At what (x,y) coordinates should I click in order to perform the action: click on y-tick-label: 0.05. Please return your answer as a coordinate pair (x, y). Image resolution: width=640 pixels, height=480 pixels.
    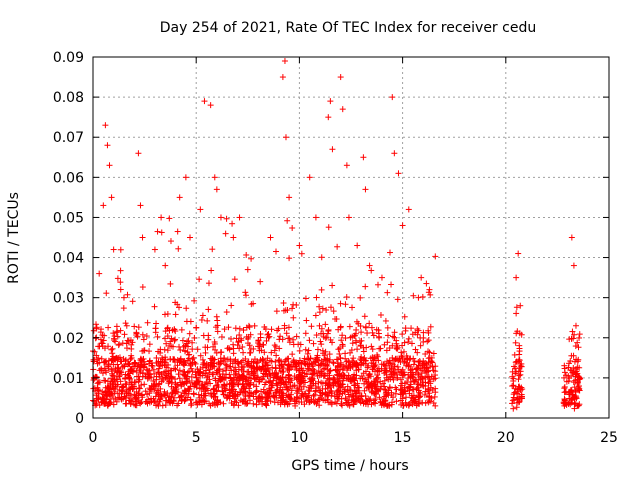
    Looking at the image, I should click on (68, 218).